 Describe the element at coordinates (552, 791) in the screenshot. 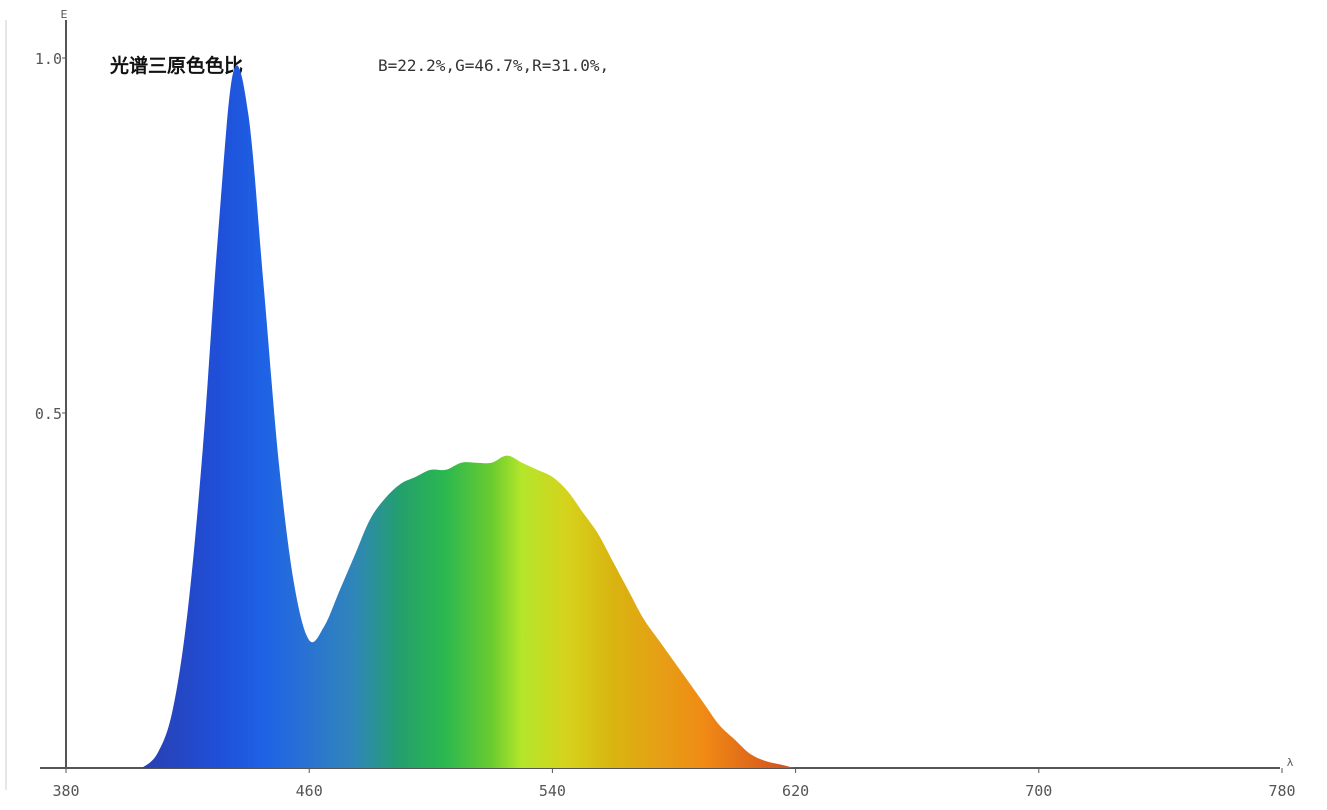

I see `x-tick-label: 540` at that location.